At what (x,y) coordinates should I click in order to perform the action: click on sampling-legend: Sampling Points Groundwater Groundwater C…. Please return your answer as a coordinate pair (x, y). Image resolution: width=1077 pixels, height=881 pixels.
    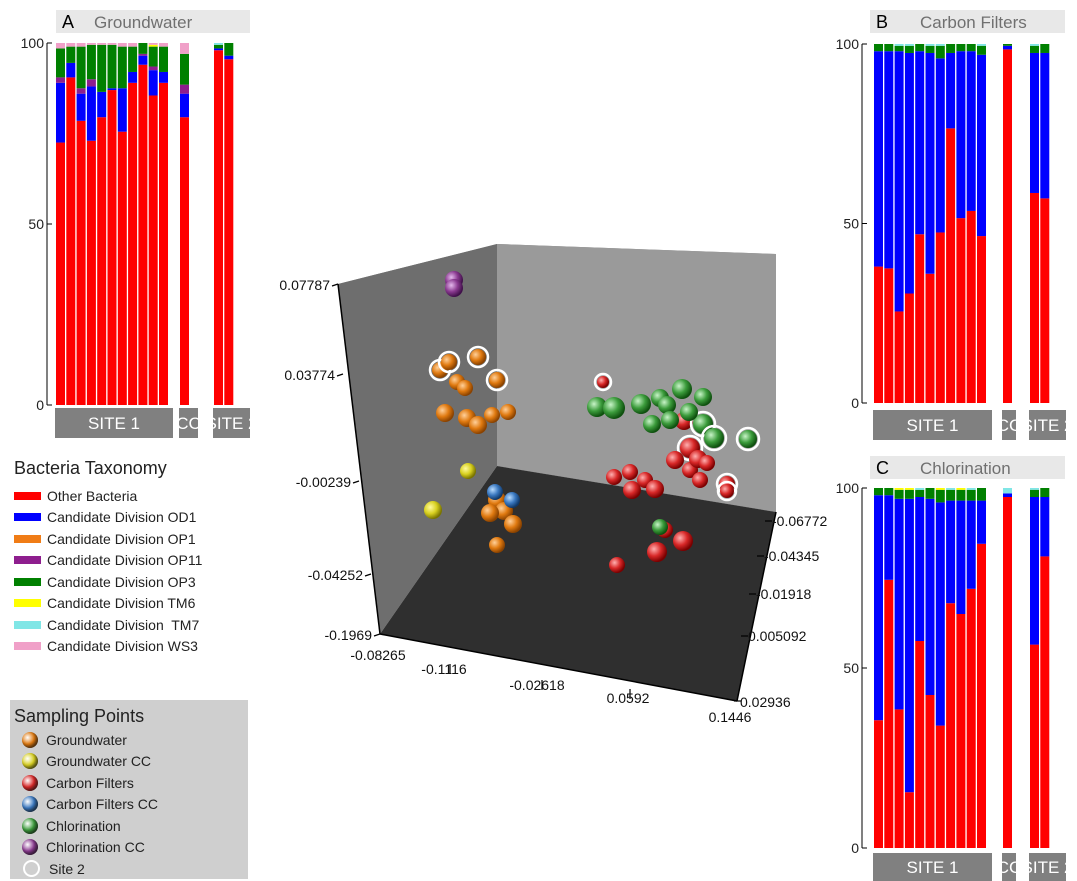
    Looking at the image, I should click on (129, 789).